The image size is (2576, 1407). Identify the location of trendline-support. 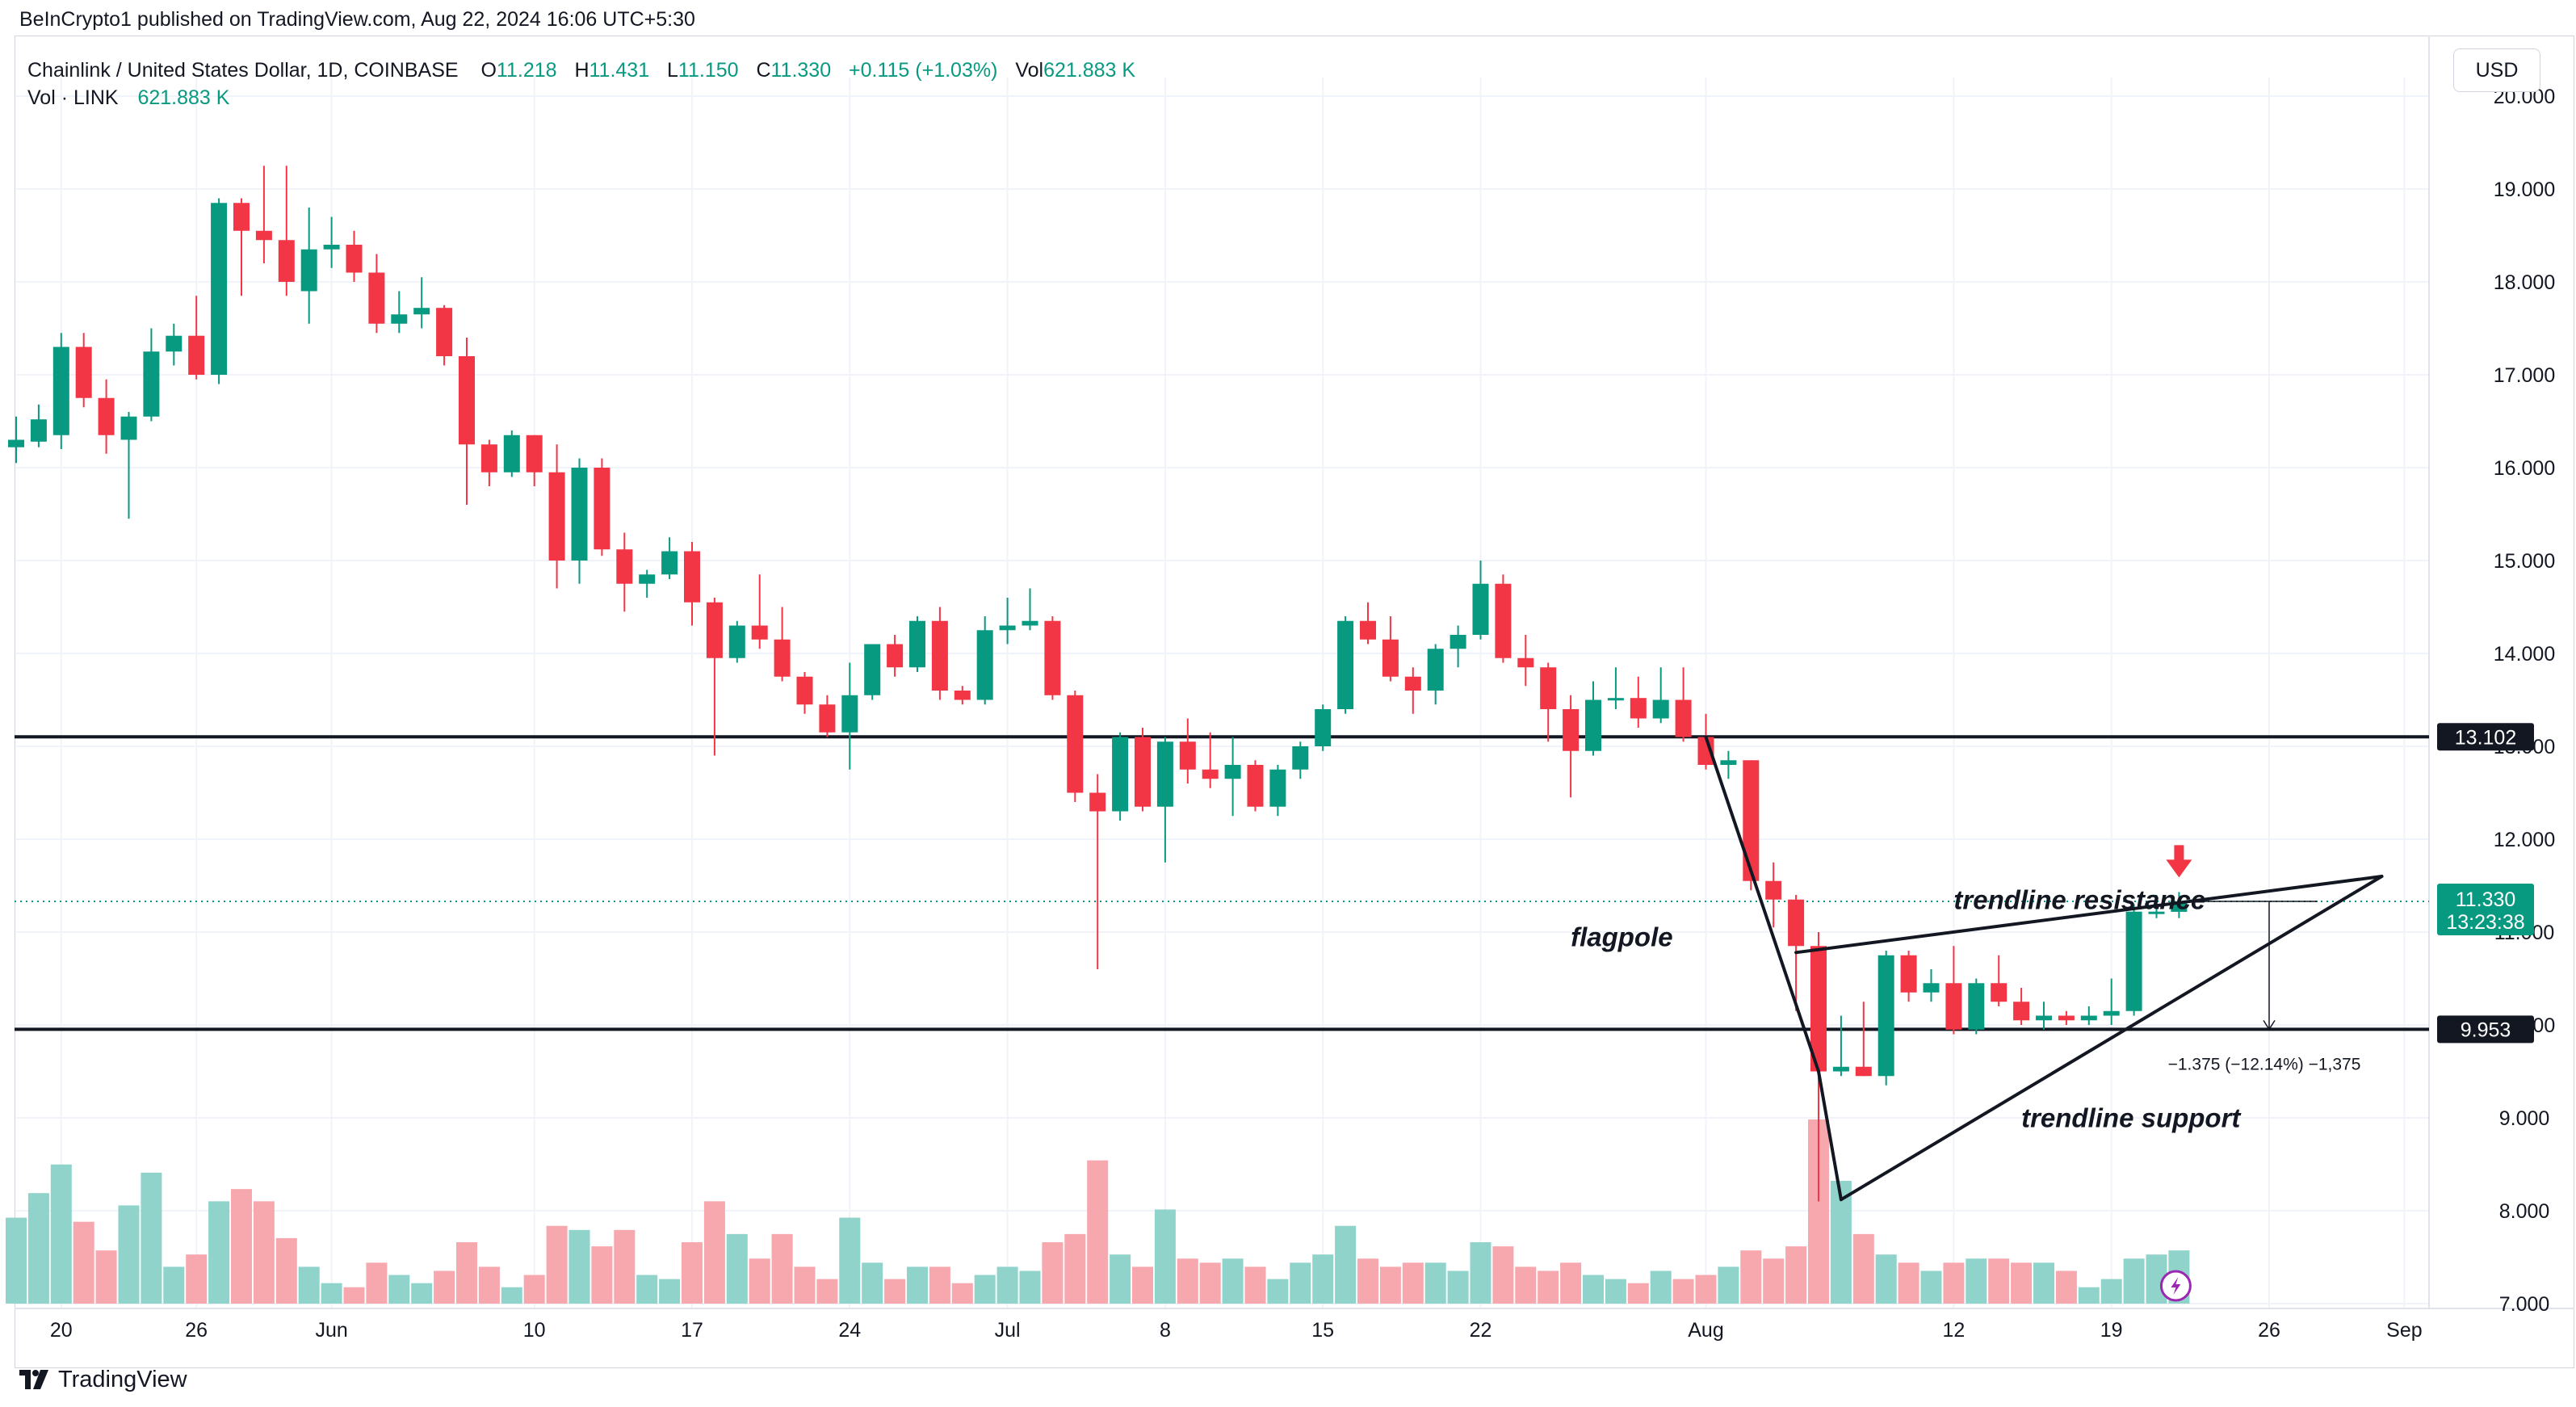
(2111, 1038).